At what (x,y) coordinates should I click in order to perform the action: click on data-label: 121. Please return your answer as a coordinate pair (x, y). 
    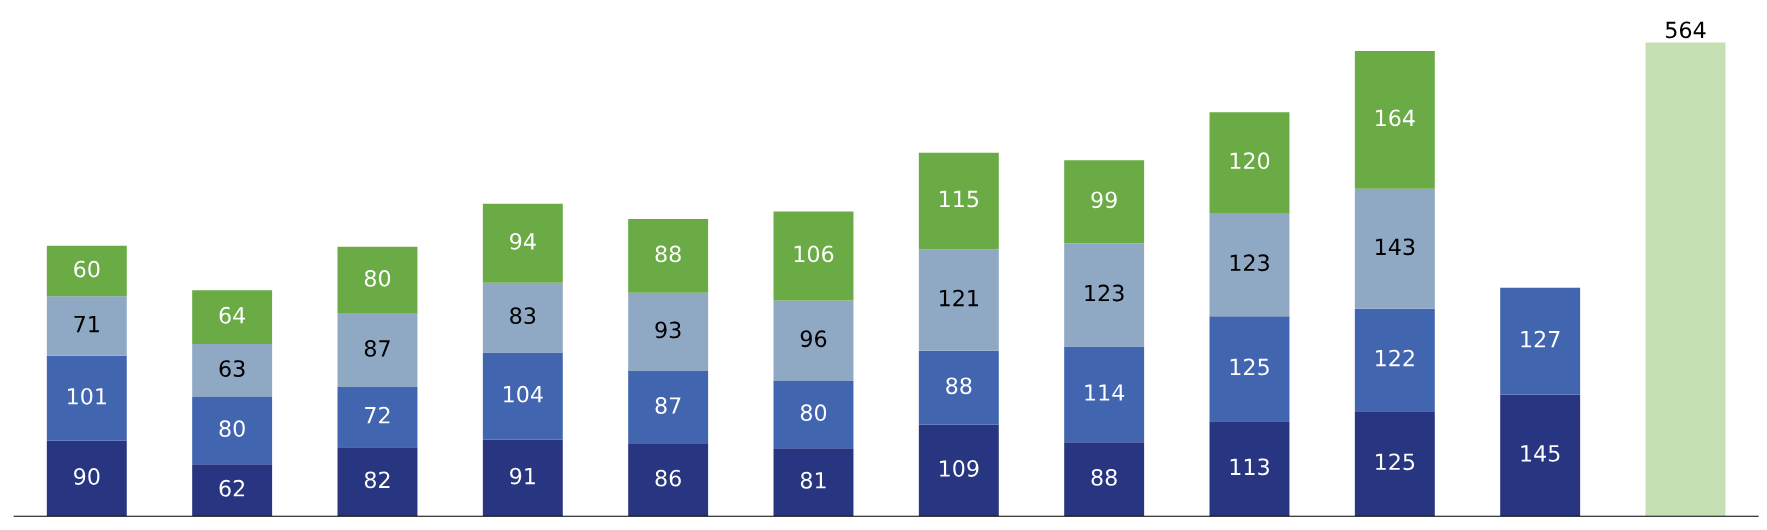
    Looking at the image, I should click on (959, 298).